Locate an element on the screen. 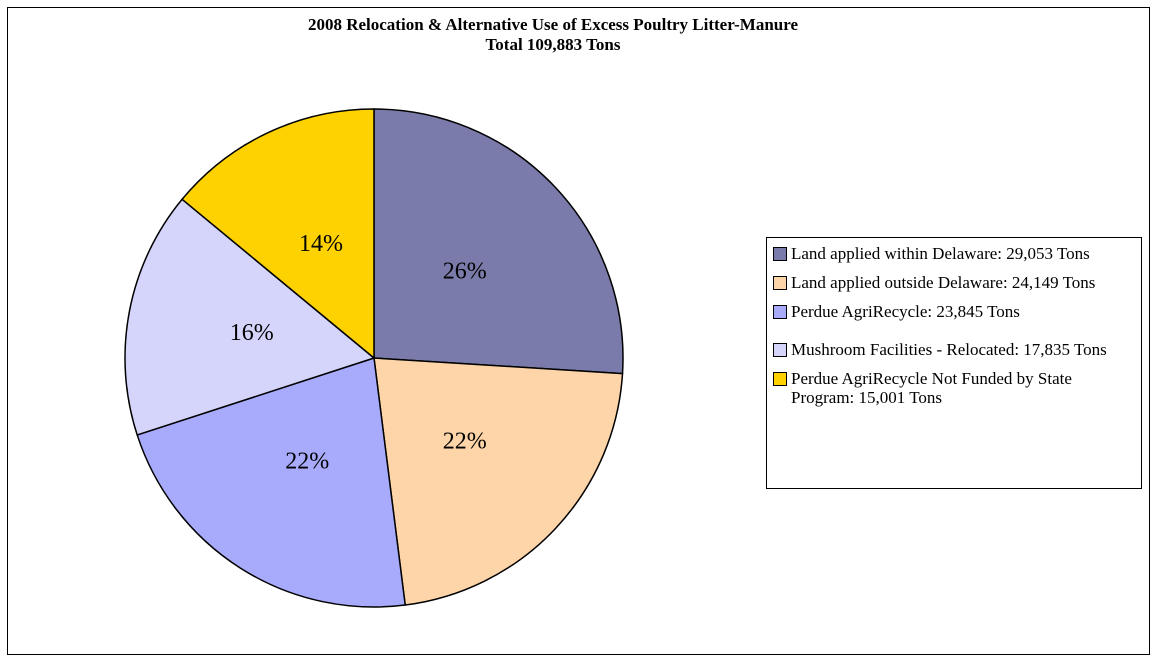 The width and height of the screenshot is (1157, 661). legend-label: Perdue AgriRecycle: 23,845 Tons is located at coordinates (905, 311).